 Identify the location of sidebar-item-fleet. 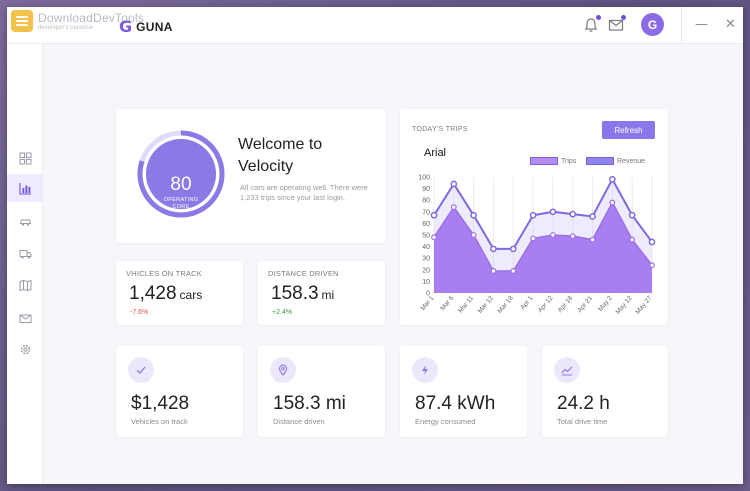
(25, 253).